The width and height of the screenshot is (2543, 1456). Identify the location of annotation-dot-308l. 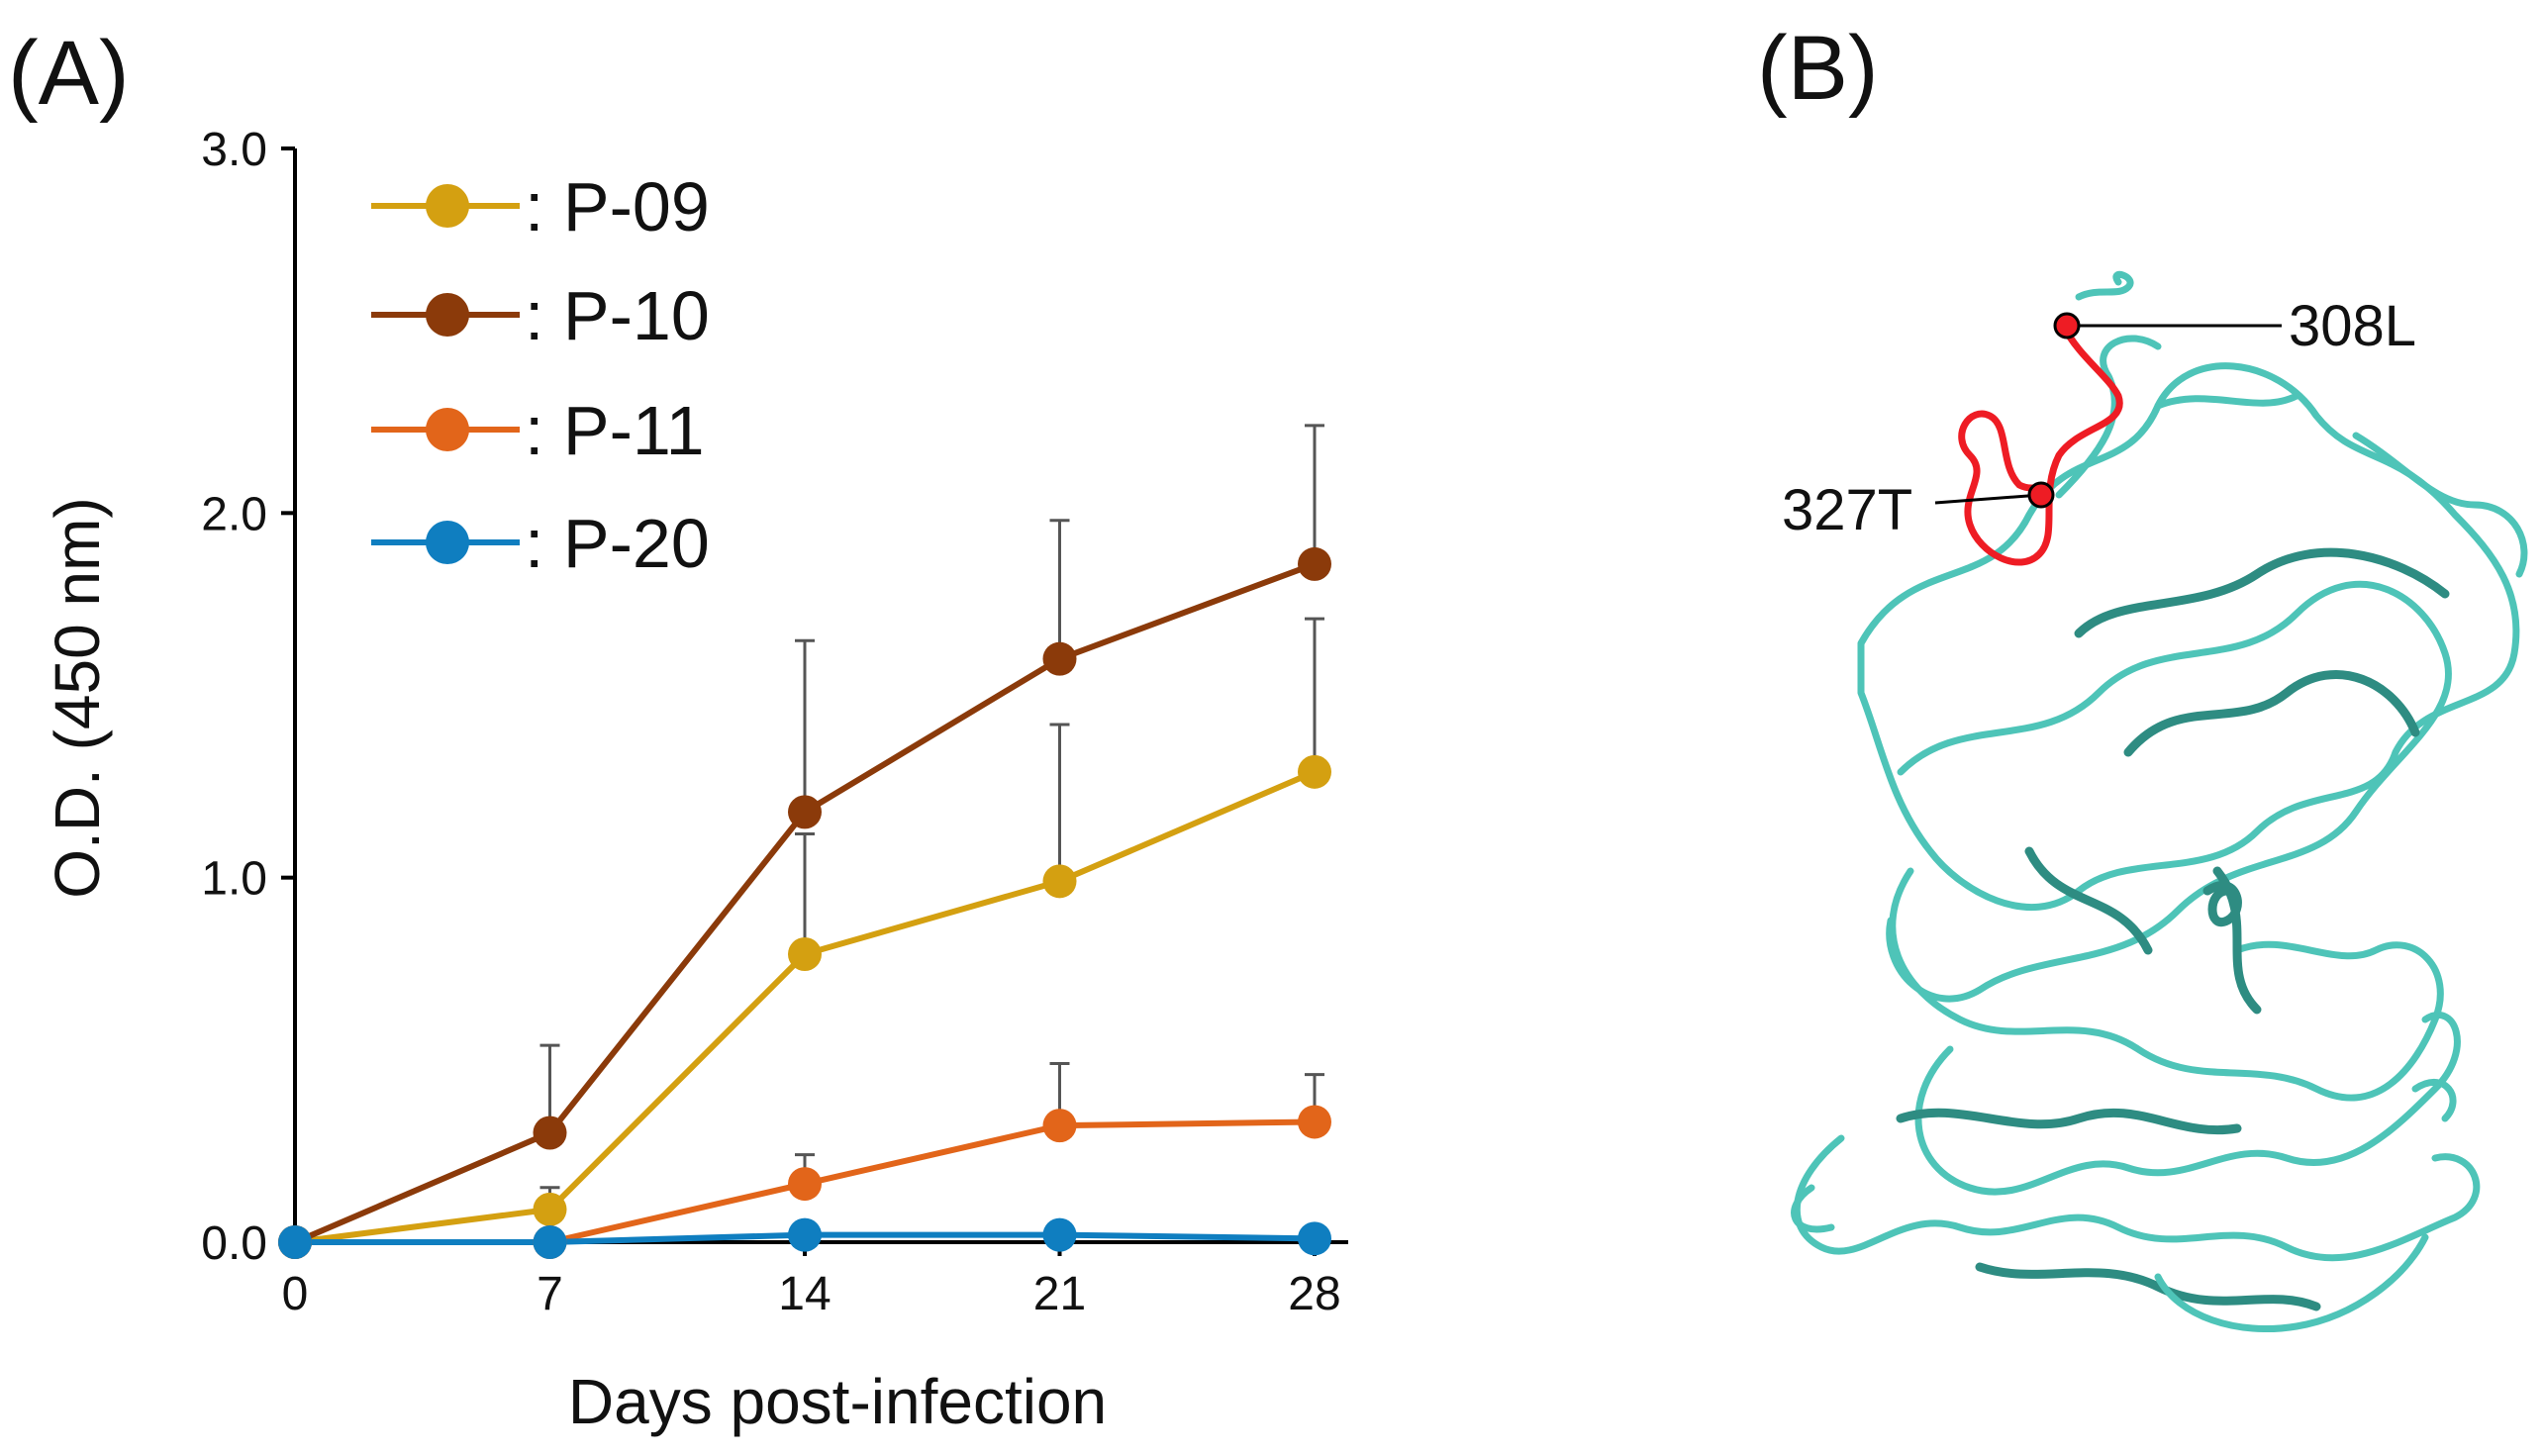
(2067, 326).